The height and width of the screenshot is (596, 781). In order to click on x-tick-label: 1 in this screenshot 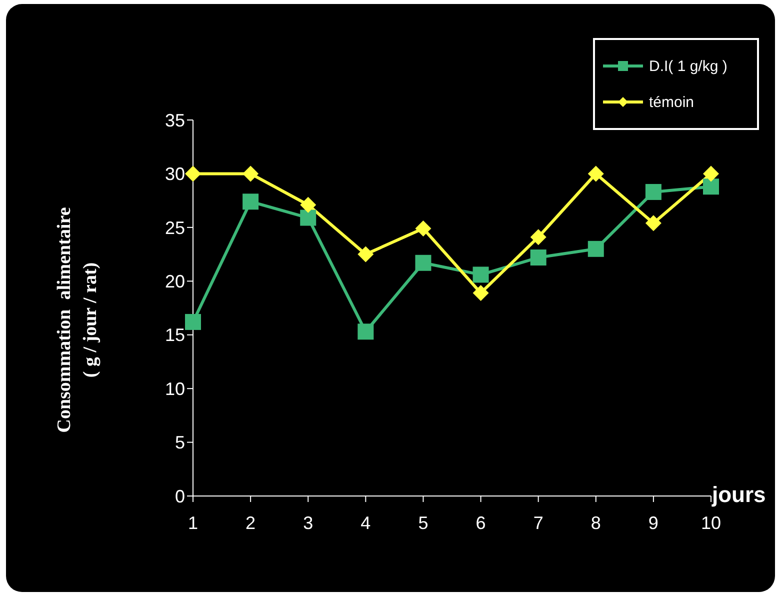, I will do `click(193, 522)`.